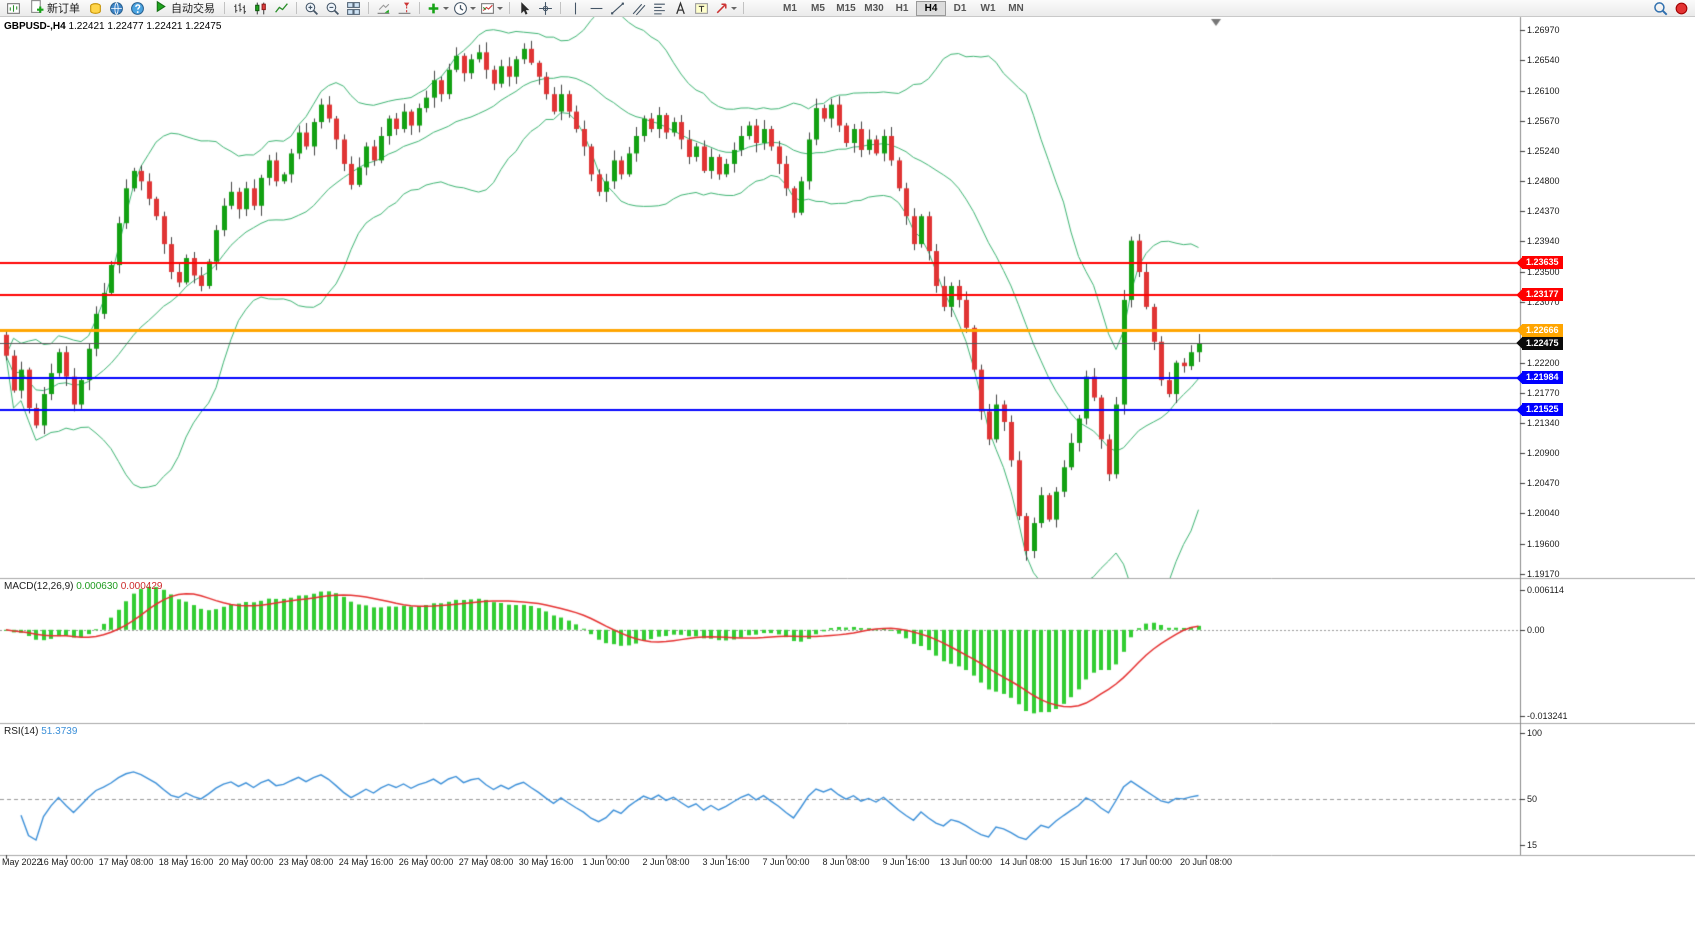 The height and width of the screenshot is (938, 1695). I want to click on chart-bars-icon, so click(239, 8).